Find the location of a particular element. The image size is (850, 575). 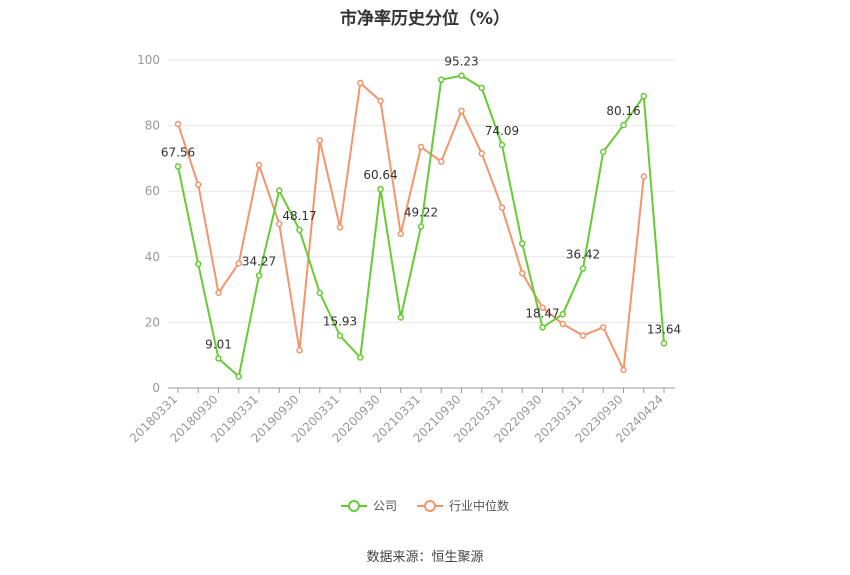

legend: 公司 行业中位数 is located at coordinates (425, 505).